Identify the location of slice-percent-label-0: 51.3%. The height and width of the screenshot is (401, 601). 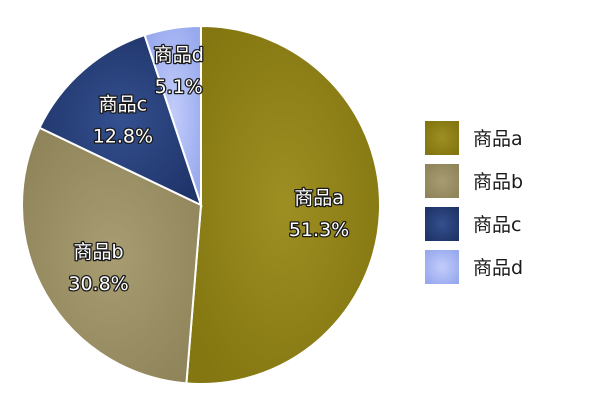
(319, 230).